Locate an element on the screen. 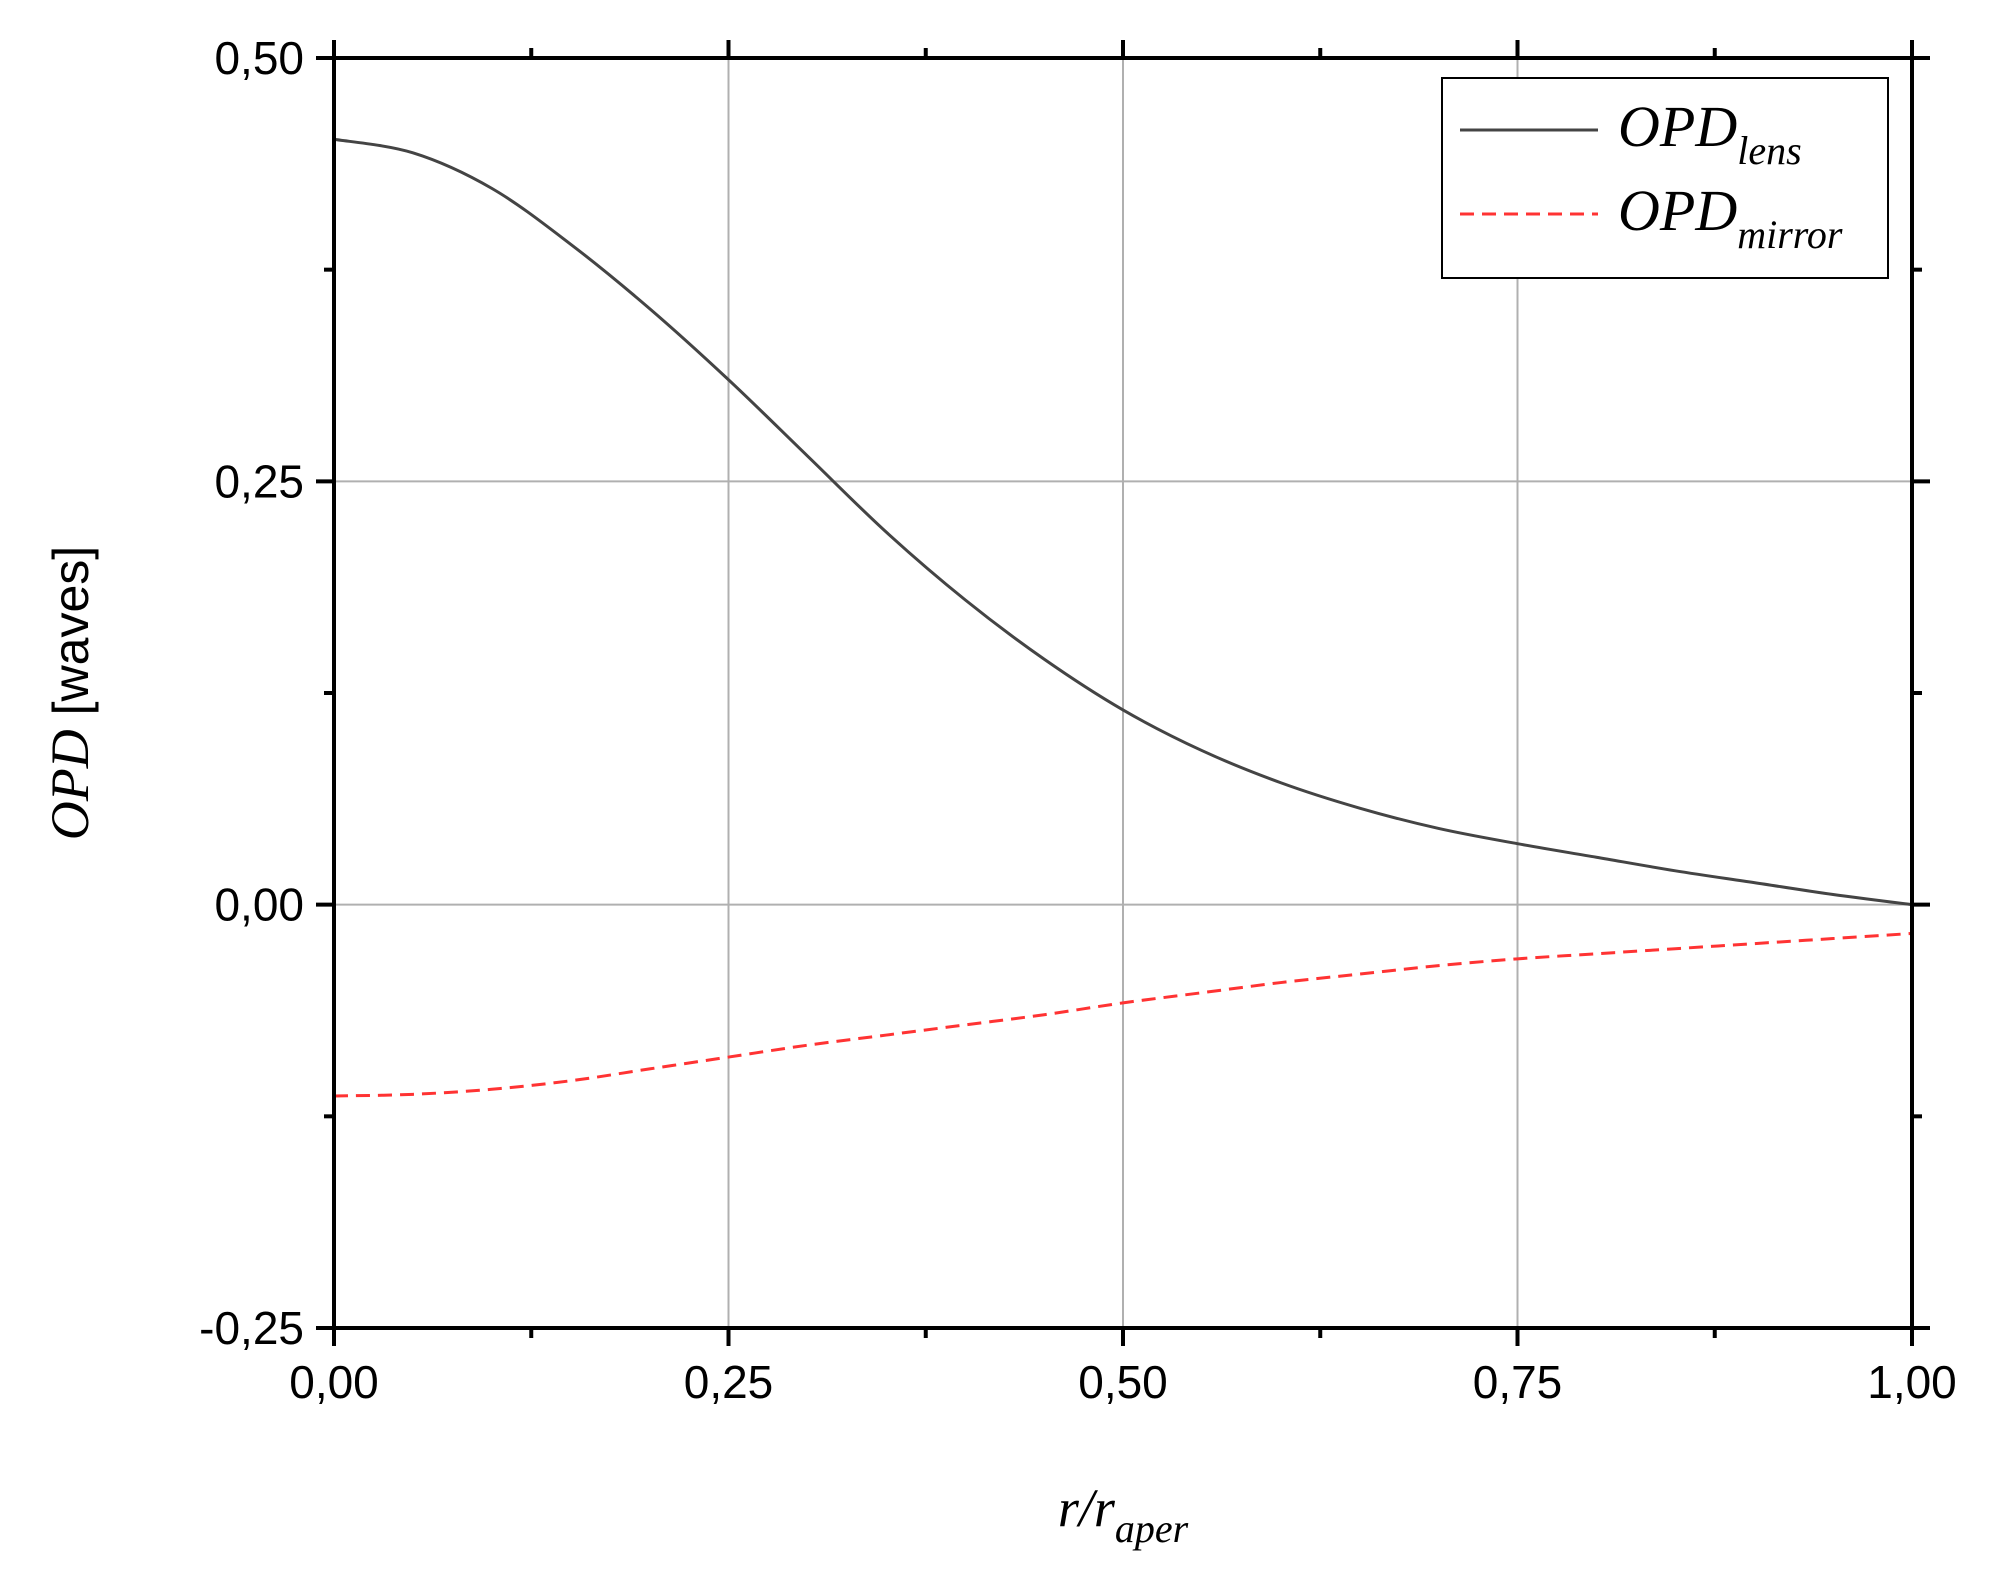 Image resolution: width=1998 pixels, height=1573 pixels. y-axis-title: OPD [waves] is located at coordinates (70, 693).